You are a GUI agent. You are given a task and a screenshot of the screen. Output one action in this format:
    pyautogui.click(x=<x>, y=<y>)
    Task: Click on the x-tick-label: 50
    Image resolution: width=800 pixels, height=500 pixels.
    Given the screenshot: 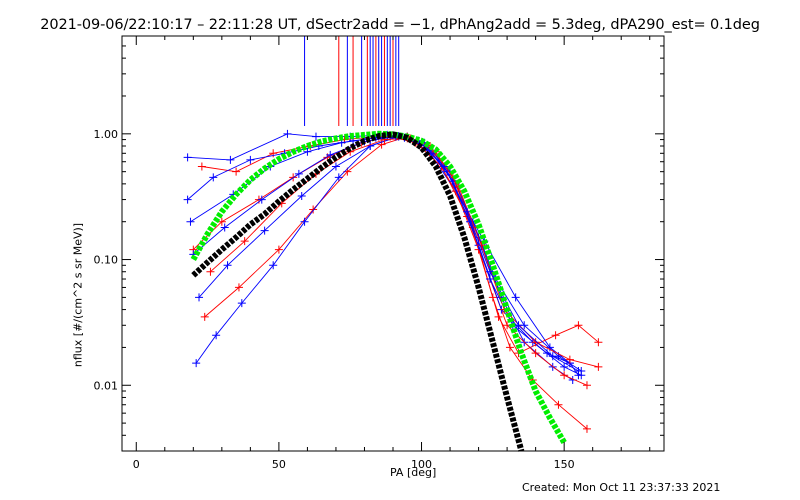 What is the action you would take?
    pyautogui.click(x=279, y=464)
    